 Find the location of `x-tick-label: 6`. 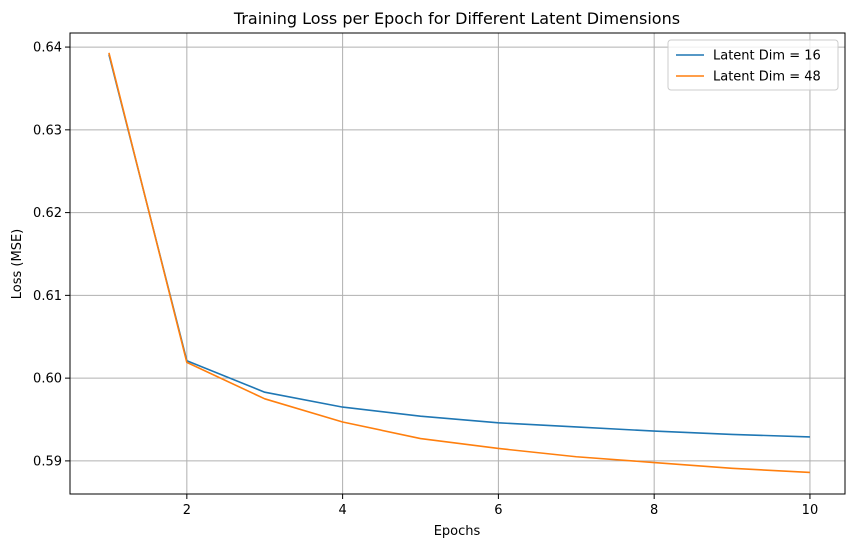

x-tick-label: 6 is located at coordinates (498, 510).